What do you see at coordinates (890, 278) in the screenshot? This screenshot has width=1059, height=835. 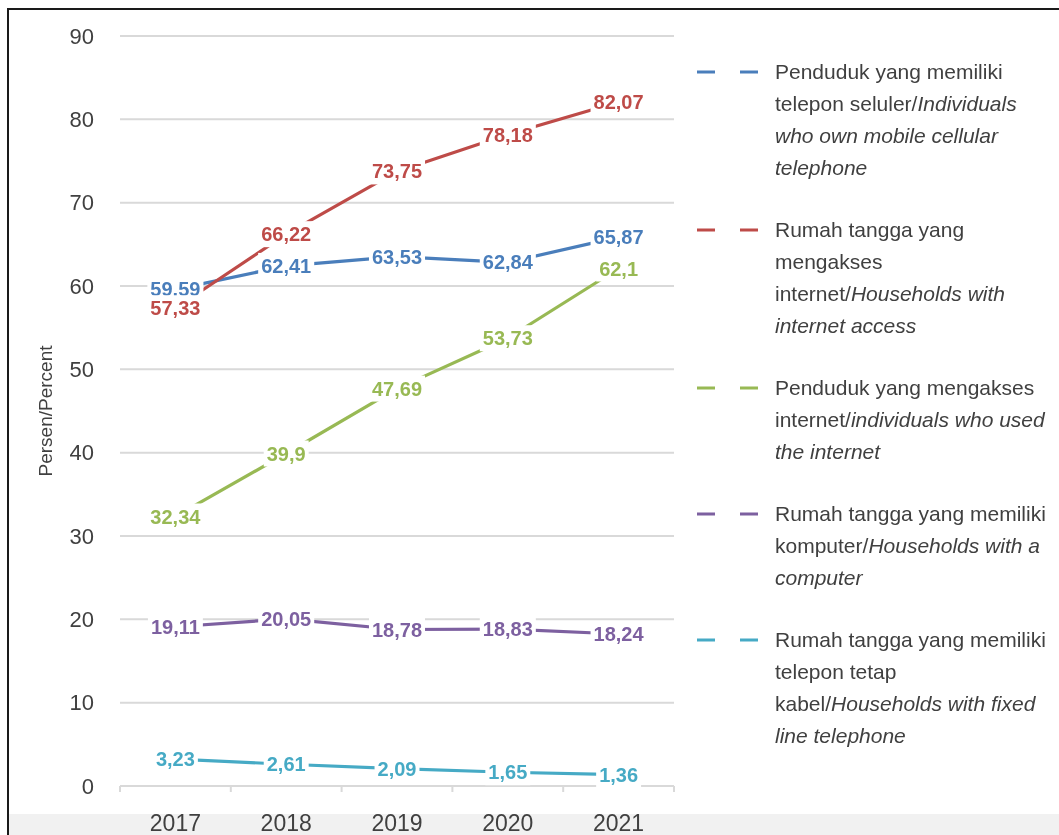 I see `legend-label: Rumah tangga yang mengakses internet/Households with internet access` at bounding box center [890, 278].